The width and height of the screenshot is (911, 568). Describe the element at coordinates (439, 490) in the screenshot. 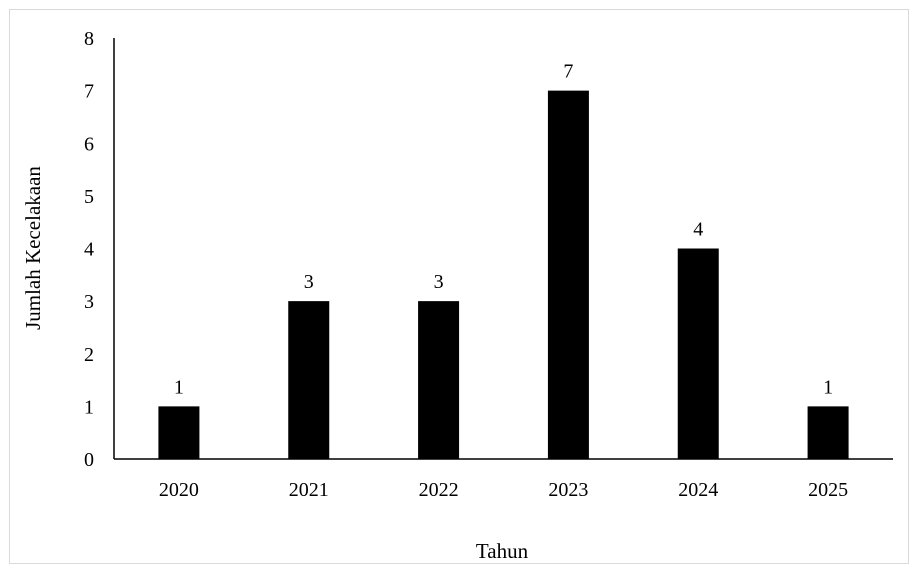

I see `x-tick-label: 2022` at that location.